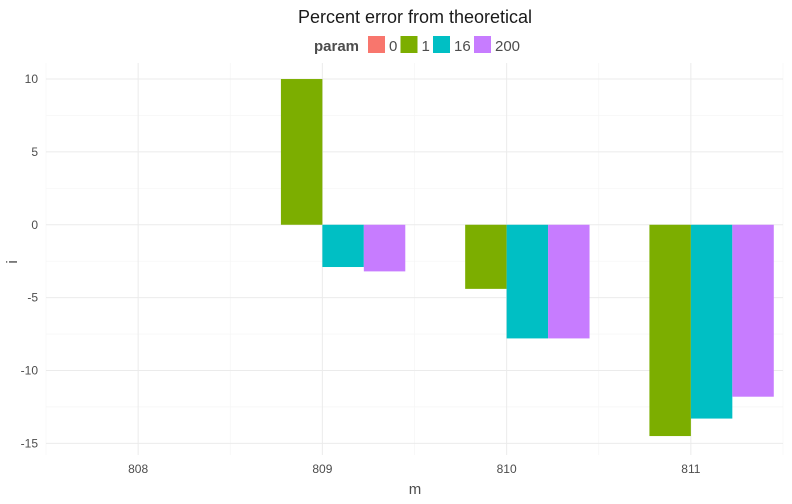 The width and height of the screenshot is (792, 504). What do you see at coordinates (32, 79) in the screenshot?
I see `y-tick-label: 10` at bounding box center [32, 79].